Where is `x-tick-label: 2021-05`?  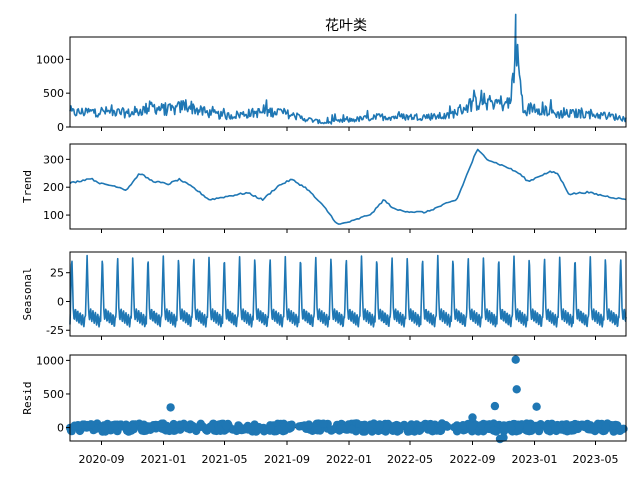 x-tick-label: 2021-05 is located at coordinates (225, 459).